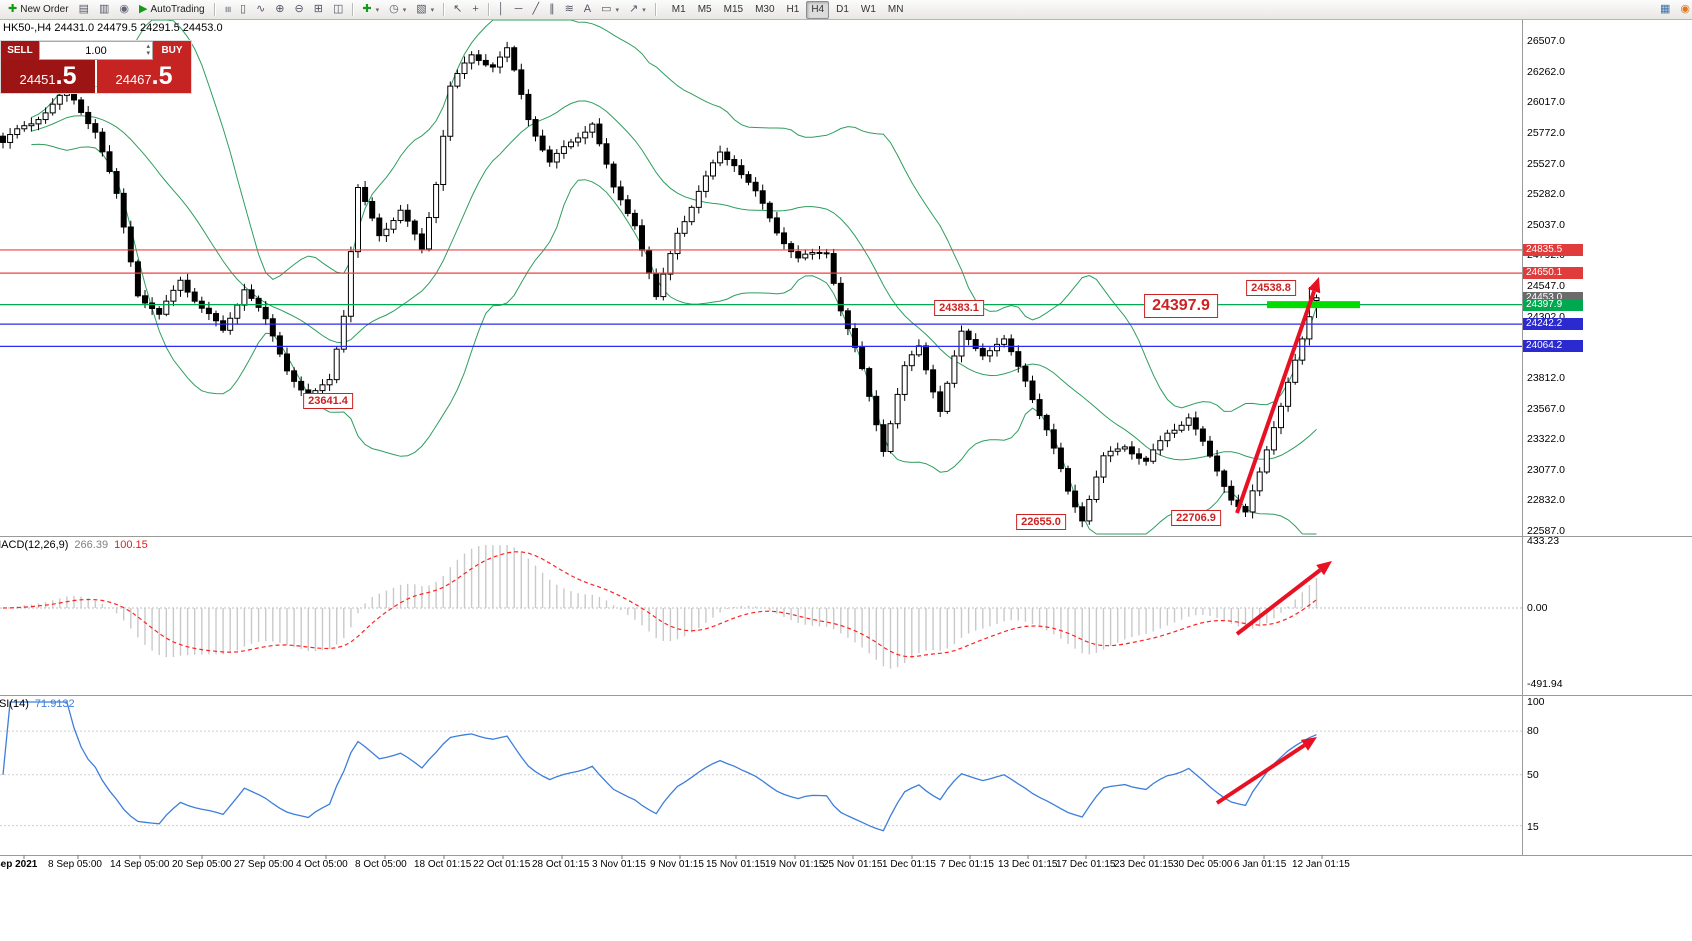 The width and height of the screenshot is (1692, 941). I want to click on price-callout: 24397.9, so click(1181, 306).